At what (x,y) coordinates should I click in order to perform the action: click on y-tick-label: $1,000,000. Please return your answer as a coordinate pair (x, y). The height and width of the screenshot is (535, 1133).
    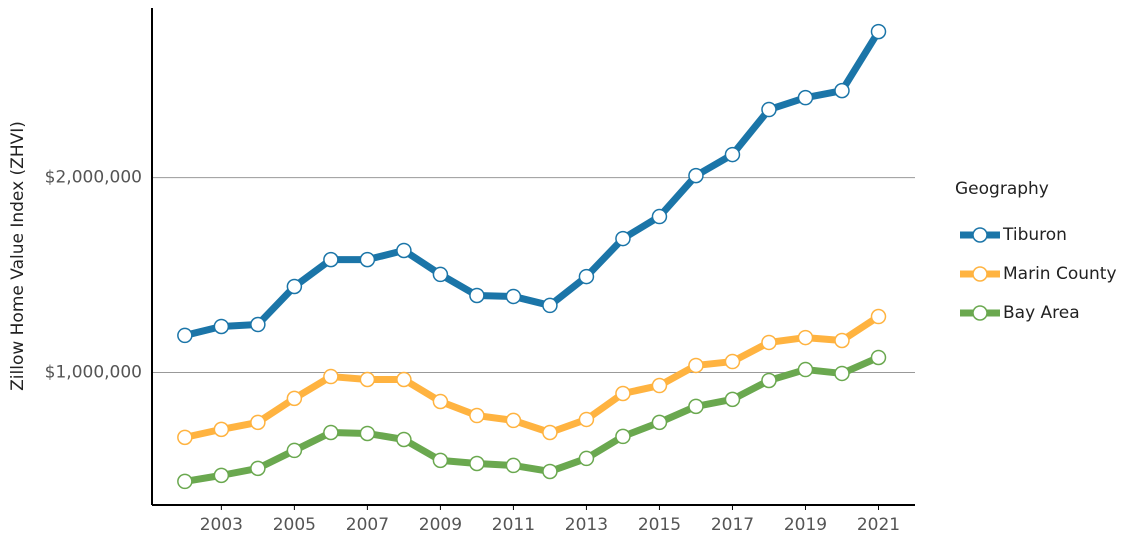
    Looking at the image, I should click on (93, 372).